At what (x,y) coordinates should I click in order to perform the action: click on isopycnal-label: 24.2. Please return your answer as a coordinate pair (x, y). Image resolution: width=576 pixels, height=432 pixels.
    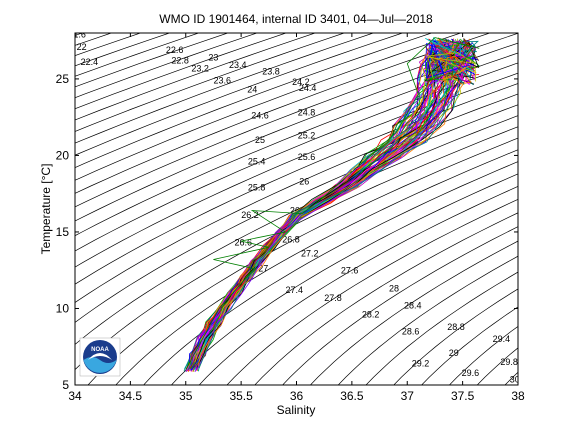
    Looking at the image, I should click on (301, 82).